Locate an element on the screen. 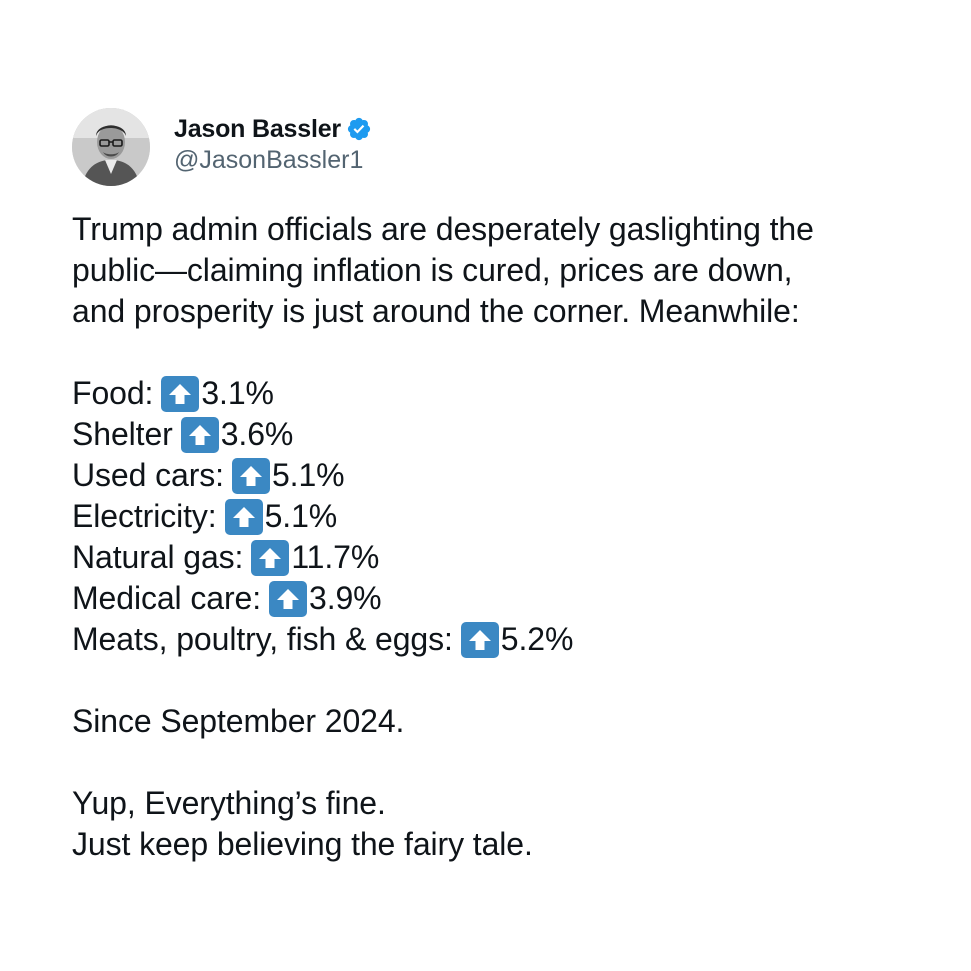 The width and height of the screenshot is (971, 971). display-name-row: Jason Bassler is located at coordinates (273, 129).